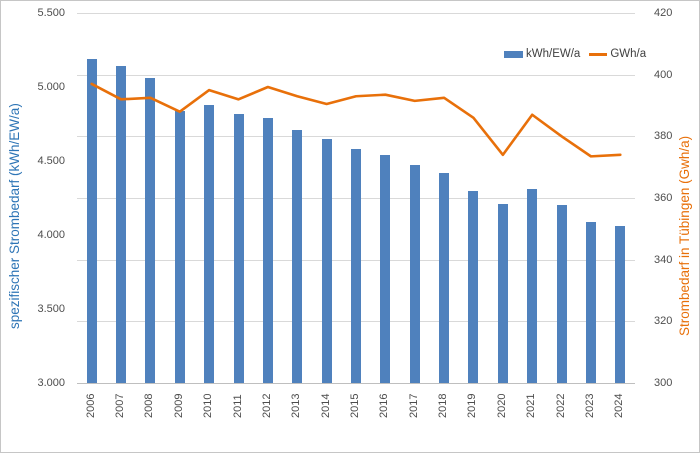  I want to click on right-axis-tick: 420, so click(663, 13).